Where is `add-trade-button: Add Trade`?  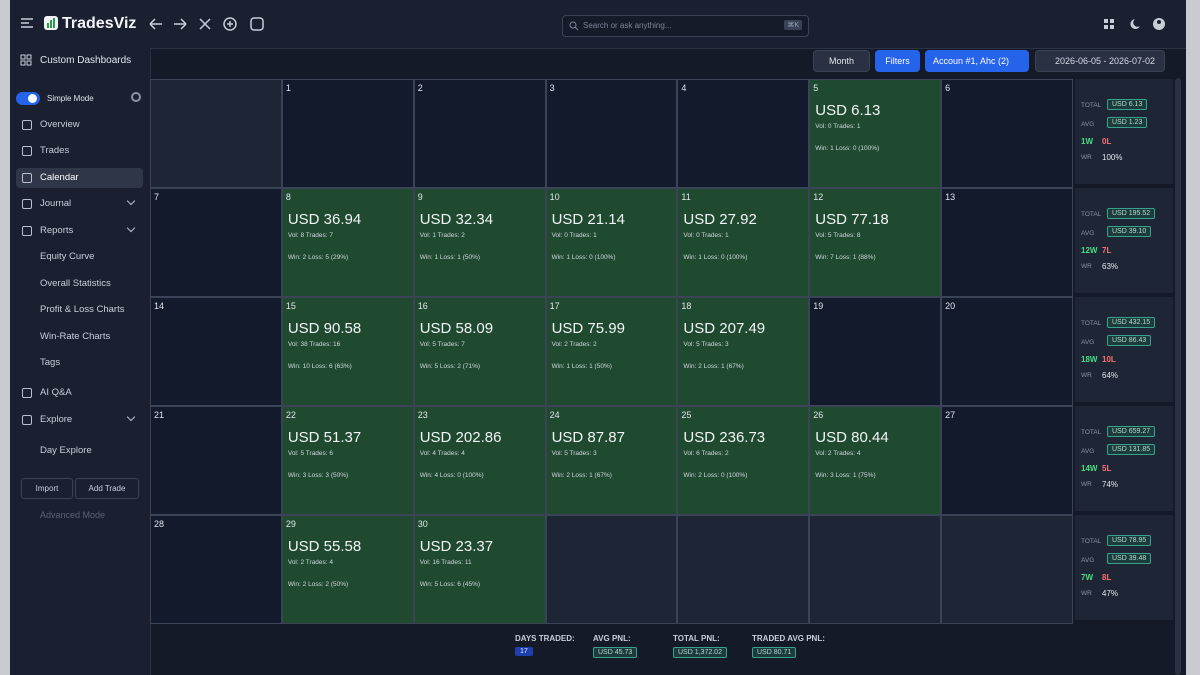 add-trade-button: Add Trade is located at coordinates (107, 488).